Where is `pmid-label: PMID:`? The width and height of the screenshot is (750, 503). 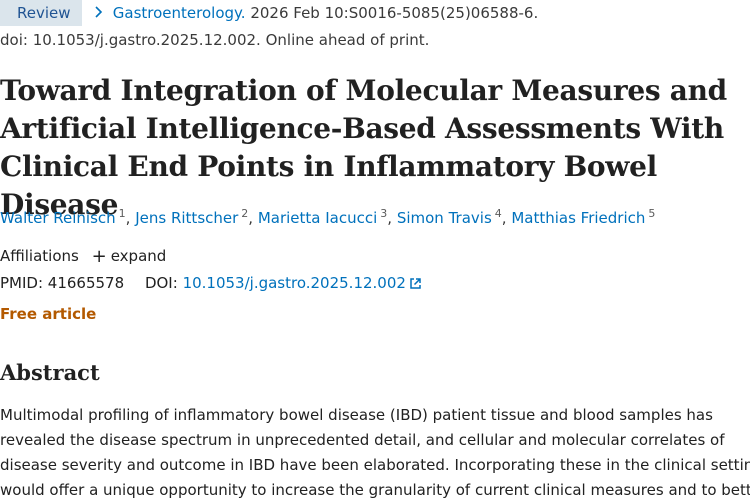
pmid-label: PMID: is located at coordinates (22, 283).